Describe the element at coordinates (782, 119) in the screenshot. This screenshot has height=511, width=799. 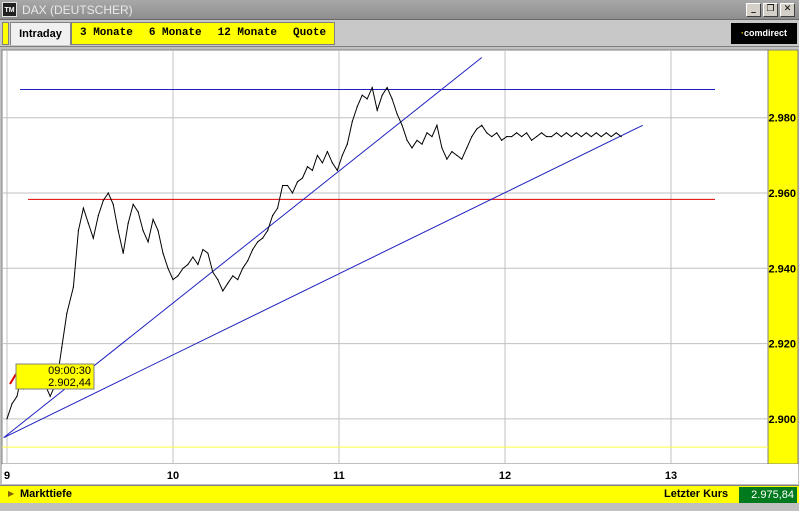
I see `y-tick-label-4: 2.980` at that location.